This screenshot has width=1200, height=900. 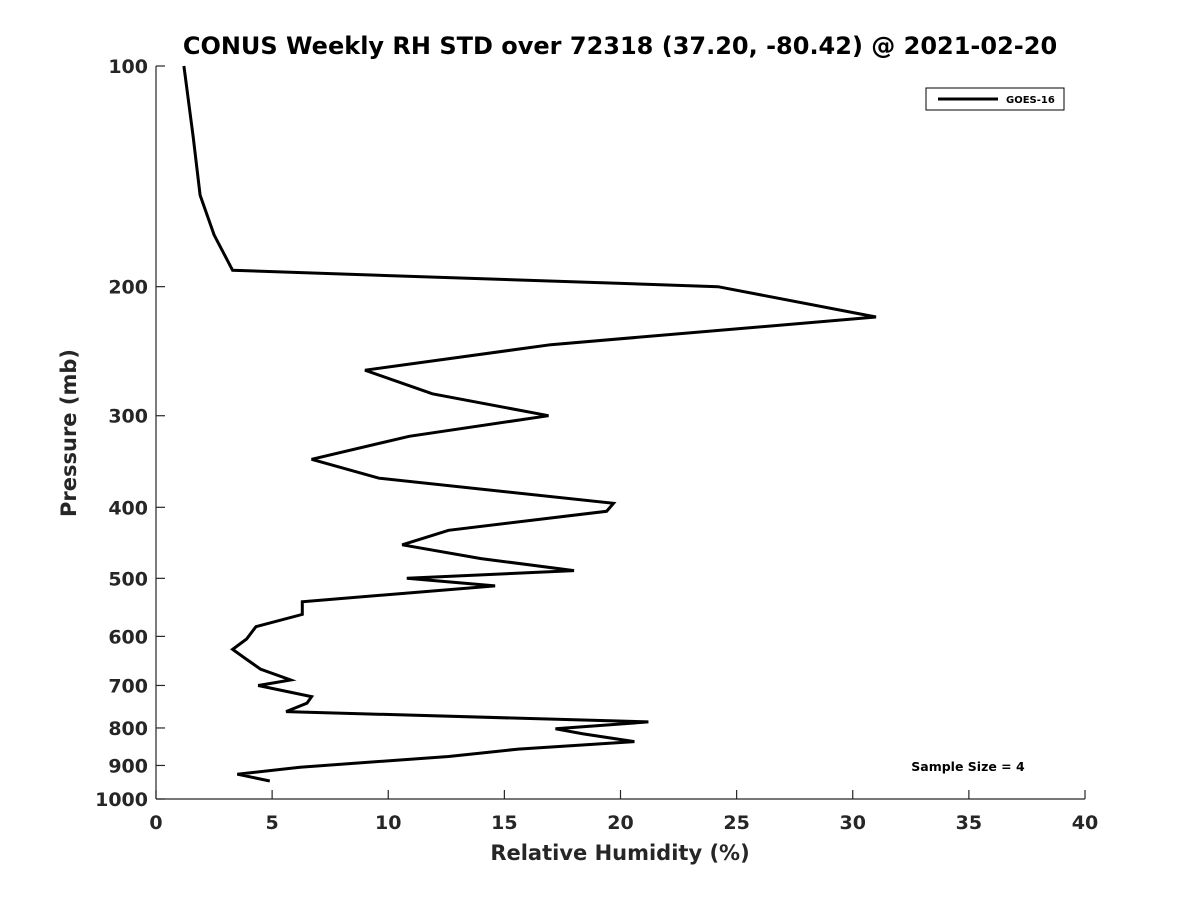 I want to click on y-tick-label: 1000, so click(x=121, y=800).